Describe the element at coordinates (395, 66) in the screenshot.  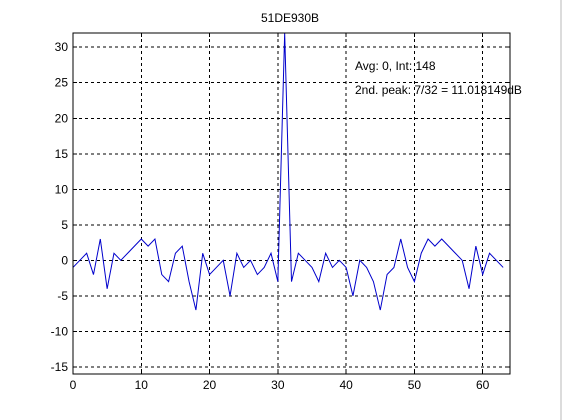
I see `annotation-average: Avg: 0, Int: 148` at that location.